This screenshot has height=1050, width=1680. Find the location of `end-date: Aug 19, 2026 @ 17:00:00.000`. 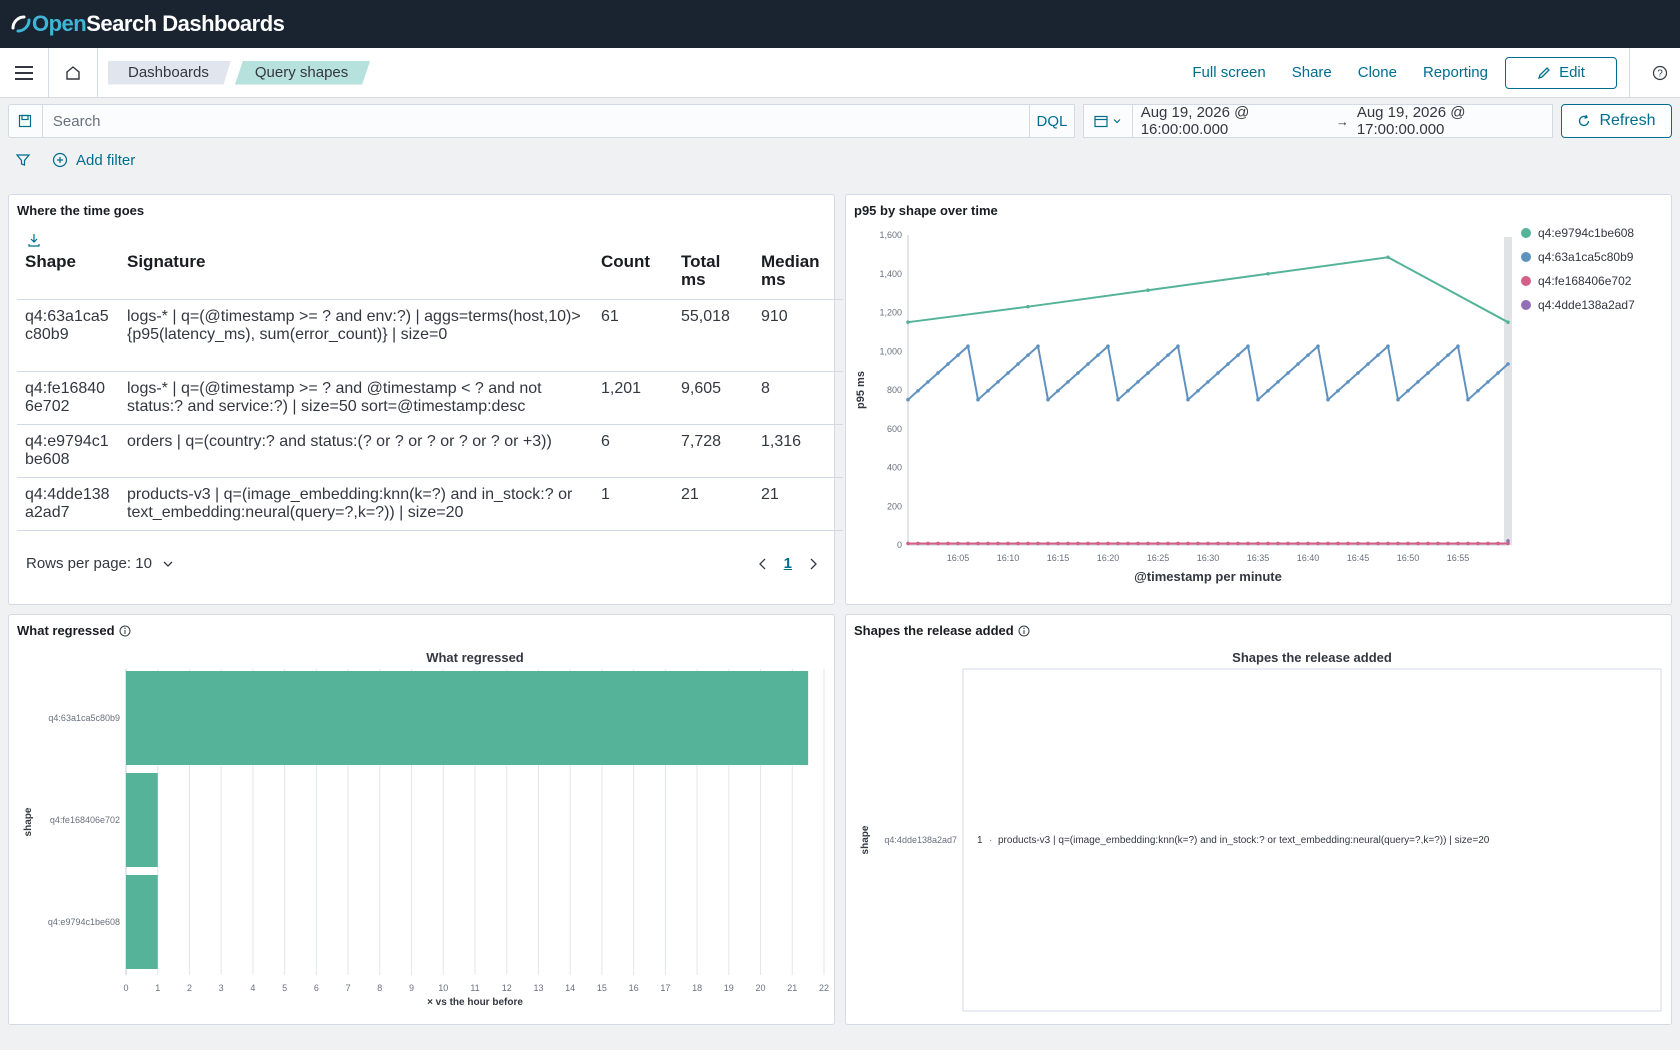

end-date: Aug 19, 2026 @ 17:00:00.000 is located at coordinates (1411, 121).